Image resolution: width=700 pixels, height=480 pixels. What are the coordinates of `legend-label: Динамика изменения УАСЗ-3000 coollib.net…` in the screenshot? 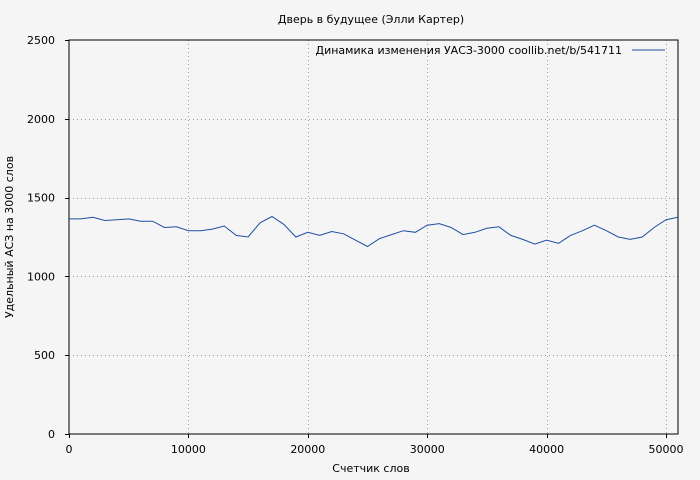 It's located at (469, 50).